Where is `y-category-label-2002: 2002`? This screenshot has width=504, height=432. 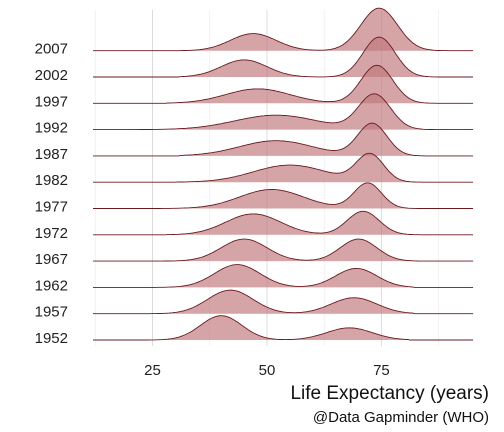
y-category-label-2002: 2002 is located at coordinates (51, 75).